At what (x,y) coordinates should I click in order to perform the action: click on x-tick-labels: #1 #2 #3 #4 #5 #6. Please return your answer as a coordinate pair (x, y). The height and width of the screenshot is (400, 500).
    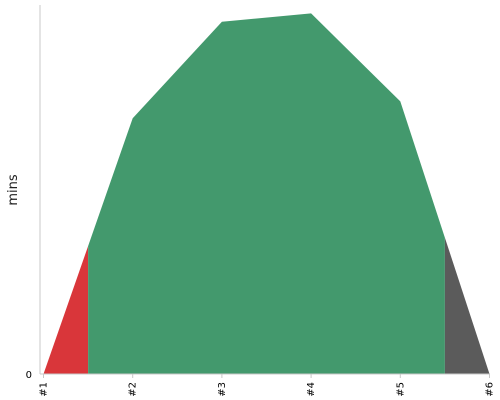
    Looking at the image, I should click on (267, 385).